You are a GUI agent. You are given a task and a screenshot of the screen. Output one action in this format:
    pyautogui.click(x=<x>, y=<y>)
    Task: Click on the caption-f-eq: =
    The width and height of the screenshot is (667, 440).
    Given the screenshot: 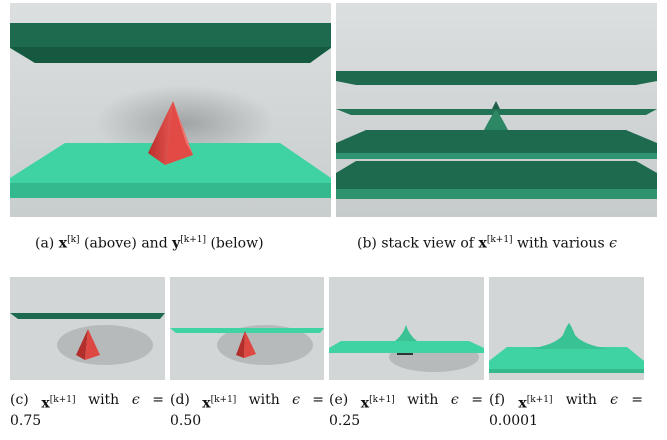 What is the action you would take?
    pyautogui.click(x=637, y=400)
    